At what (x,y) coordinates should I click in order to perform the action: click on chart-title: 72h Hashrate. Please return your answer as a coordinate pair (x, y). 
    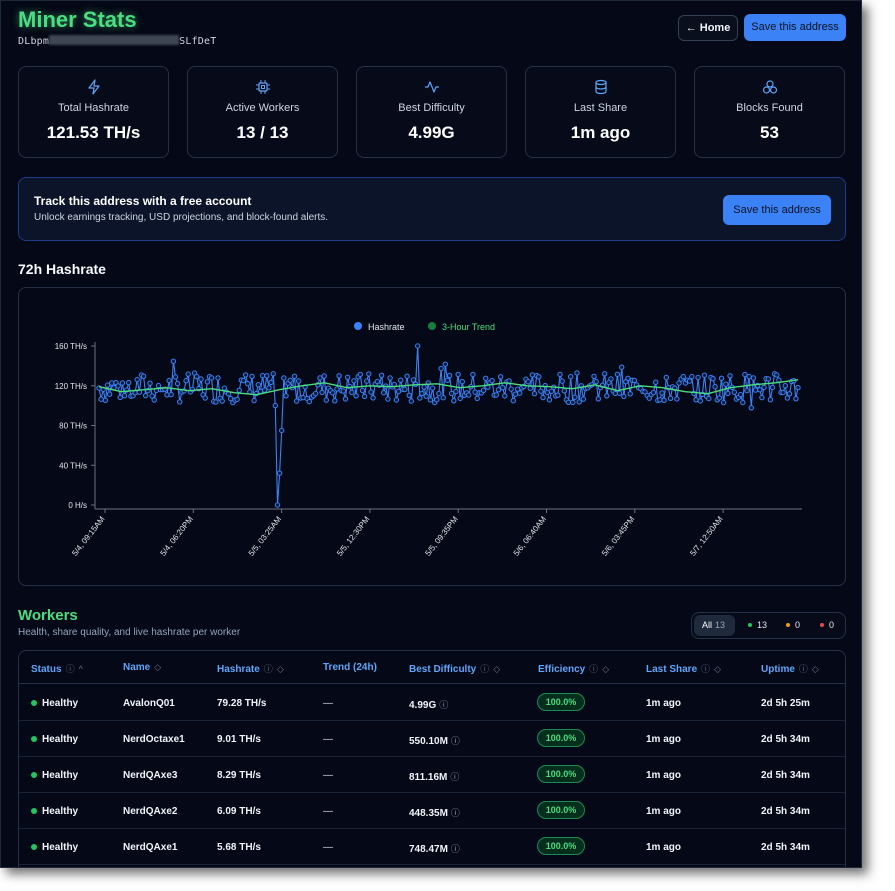
    Looking at the image, I should click on (62, 269).